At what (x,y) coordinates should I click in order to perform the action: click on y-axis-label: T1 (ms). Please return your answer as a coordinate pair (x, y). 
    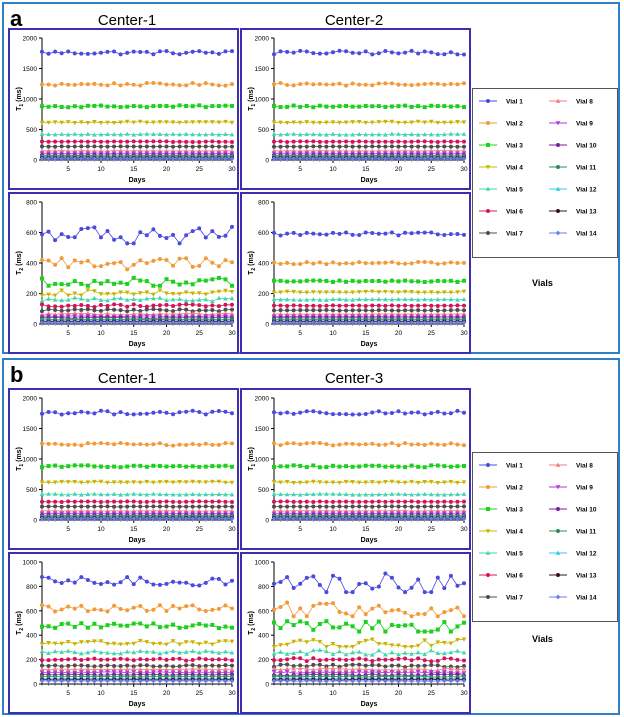
    Looking at the image, I should click on (252, 99).